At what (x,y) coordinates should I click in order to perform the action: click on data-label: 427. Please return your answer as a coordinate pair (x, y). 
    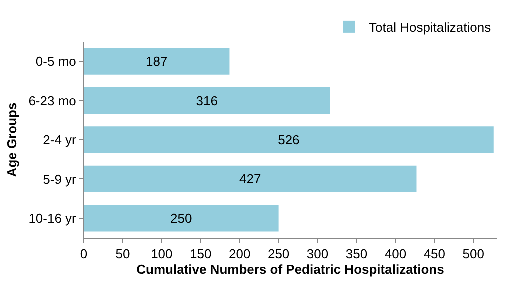
    Looking at the image, I should click on (251, 179).